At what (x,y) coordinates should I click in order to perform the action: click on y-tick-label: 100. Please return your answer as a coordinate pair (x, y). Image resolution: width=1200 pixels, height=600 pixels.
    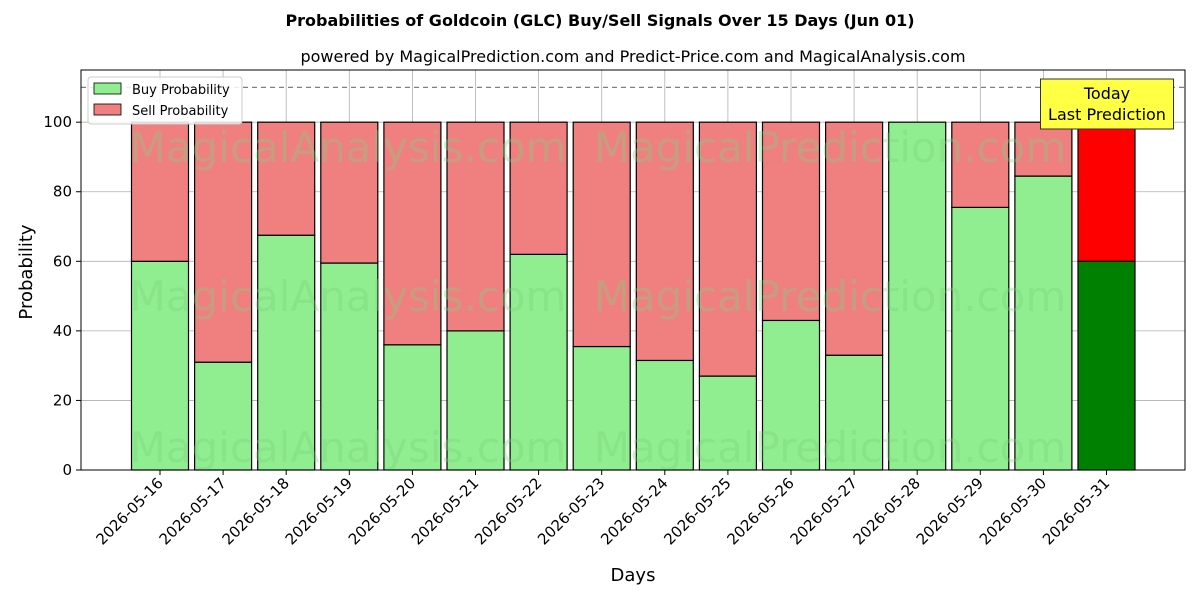
    Looking at the image, I should click on (57, 122).